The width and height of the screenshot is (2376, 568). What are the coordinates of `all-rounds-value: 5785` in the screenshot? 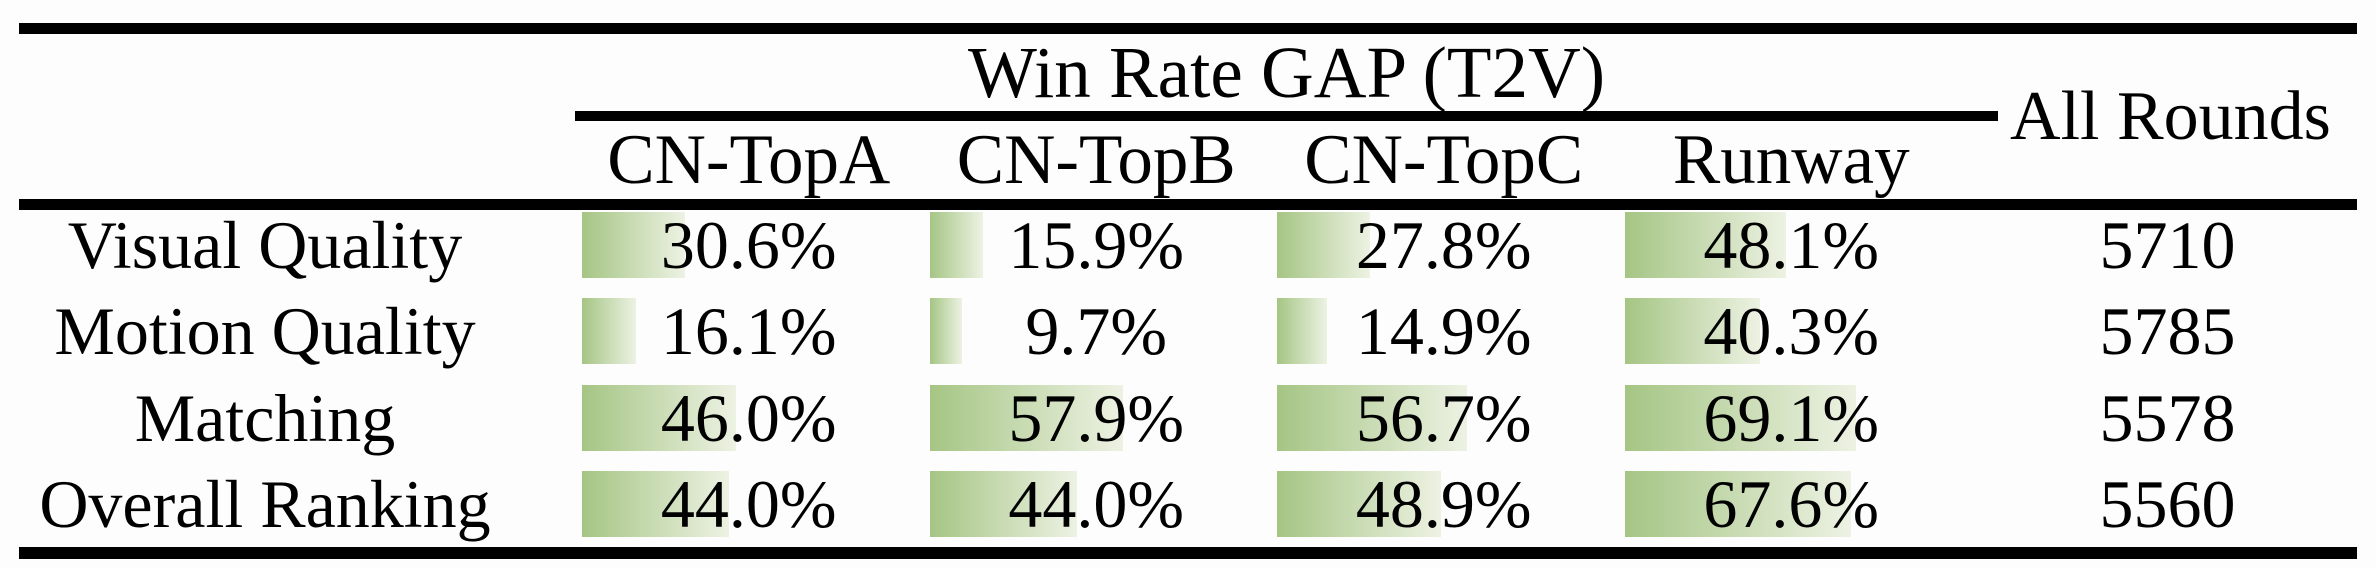 It's located at (2167, 331).